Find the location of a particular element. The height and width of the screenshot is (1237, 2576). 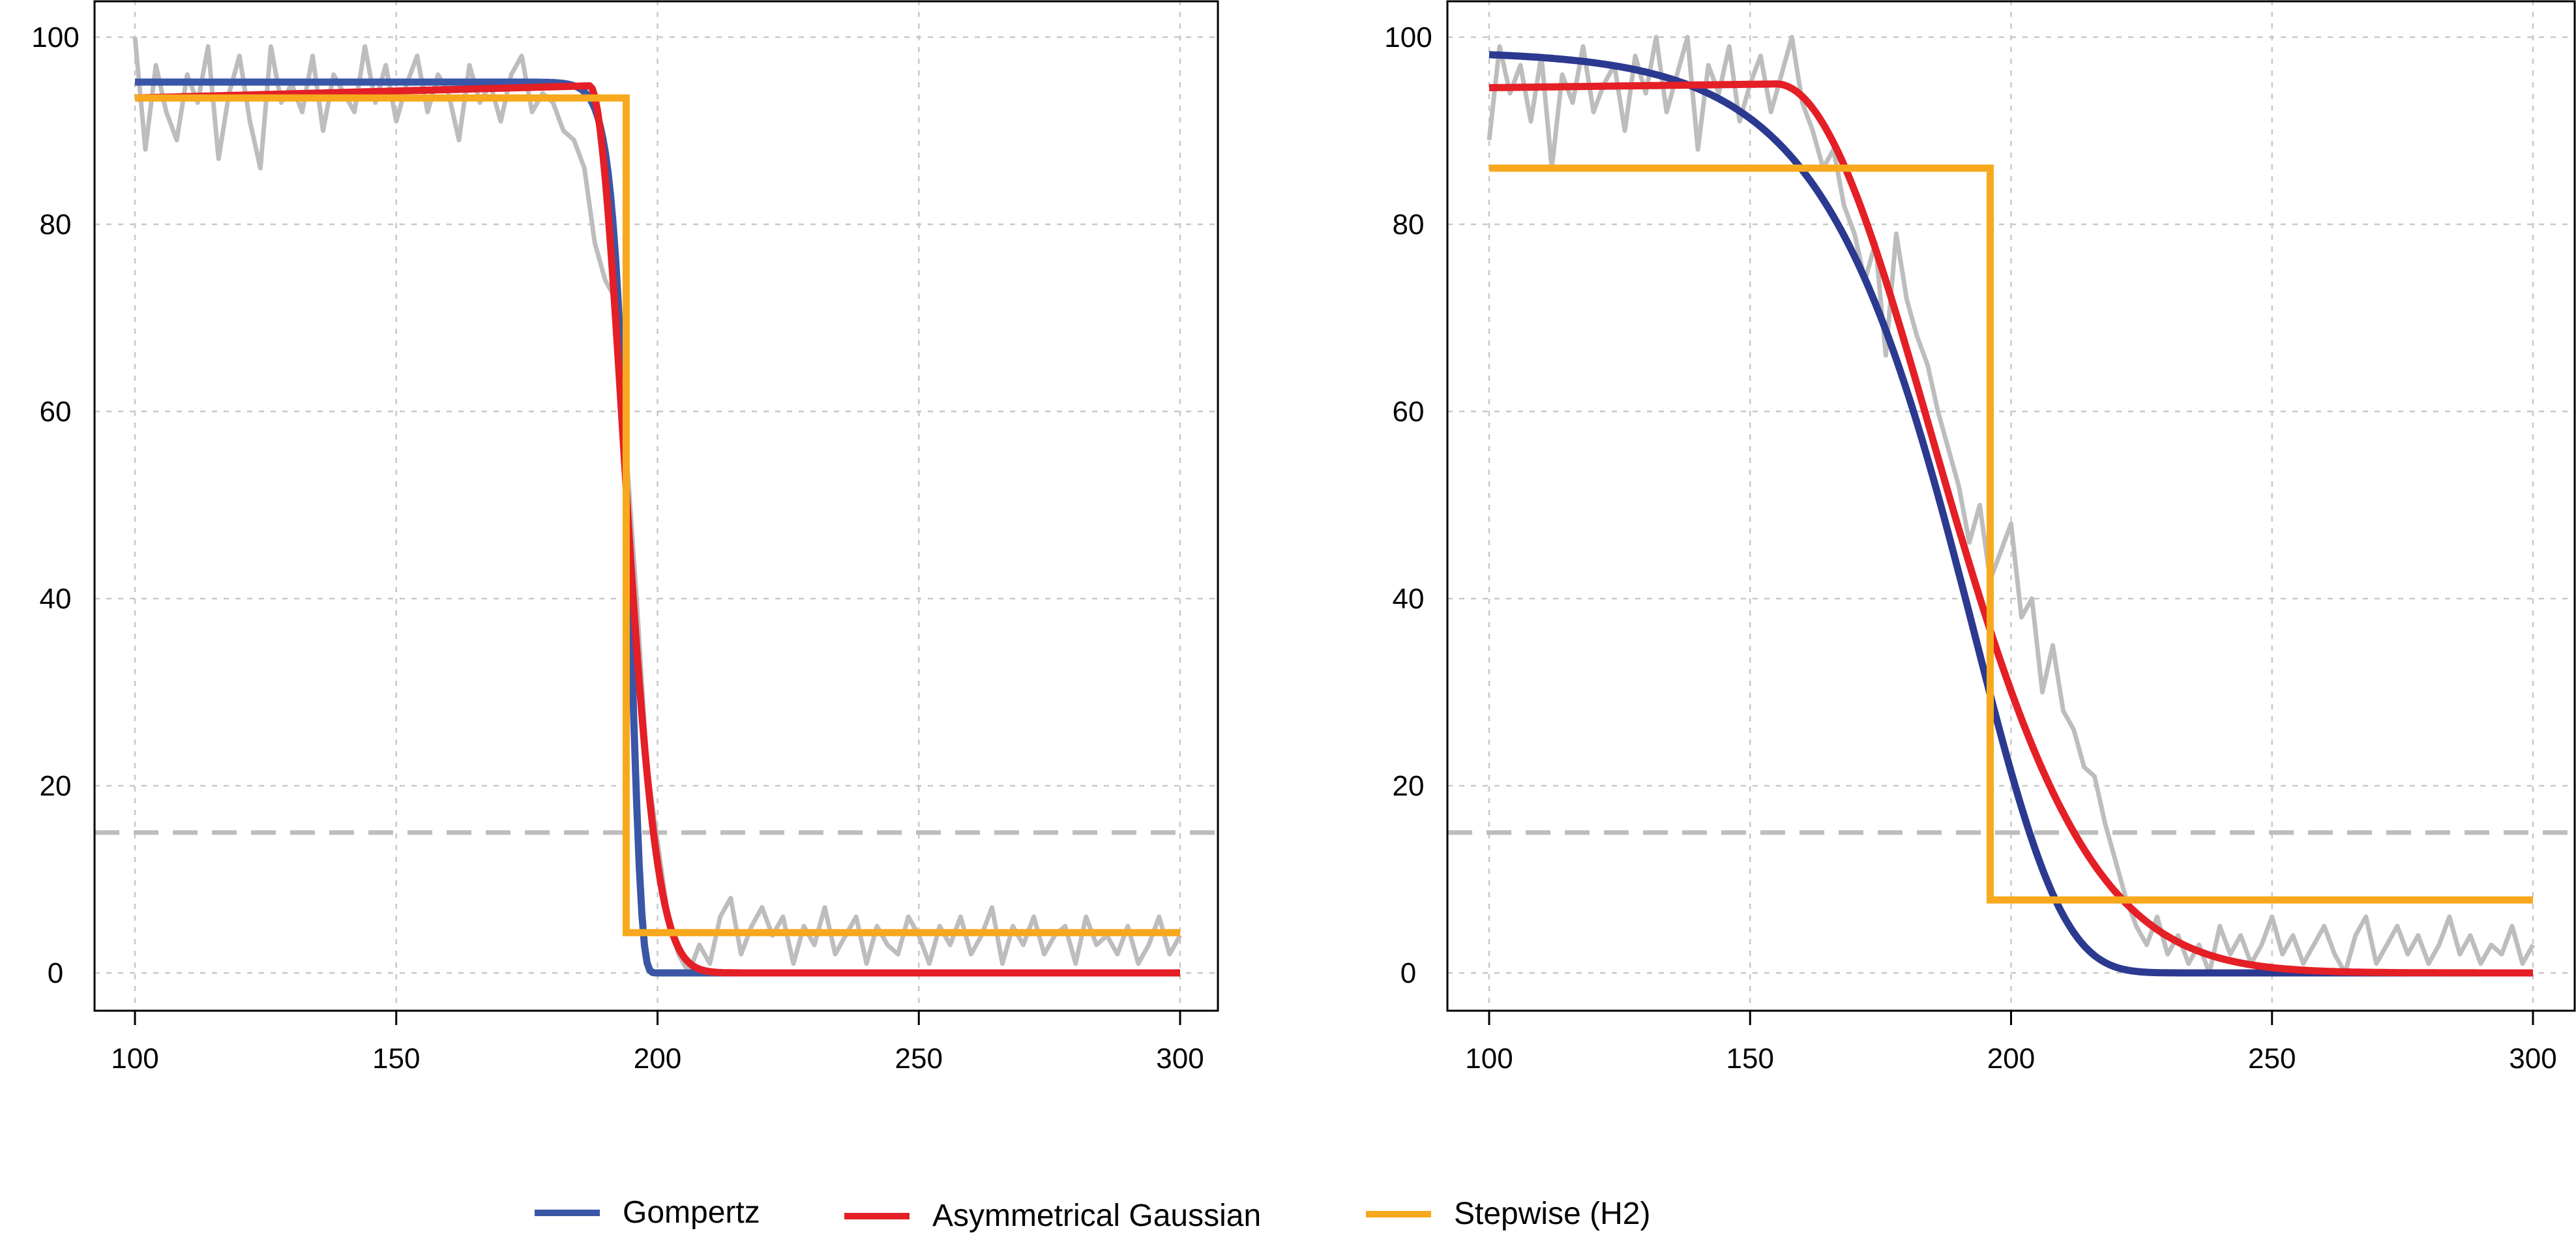

legend-label-gompertz: Gompertz is located at coordinates (691, 1212).